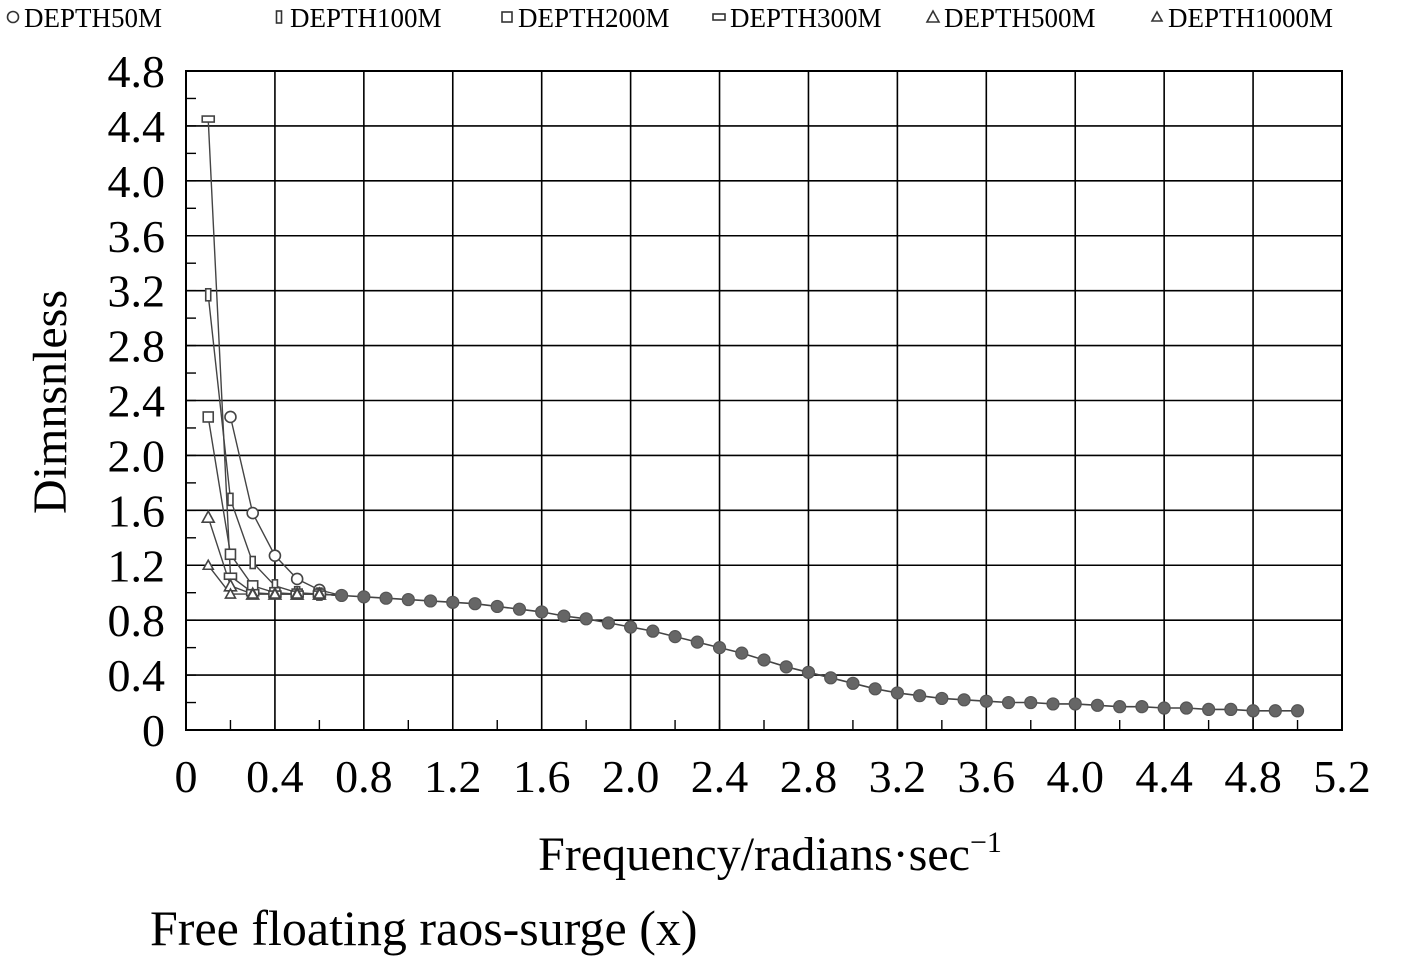 The image size is (1417, 964). I want to click on x-tick-label: 2.8, so click(809, 776).